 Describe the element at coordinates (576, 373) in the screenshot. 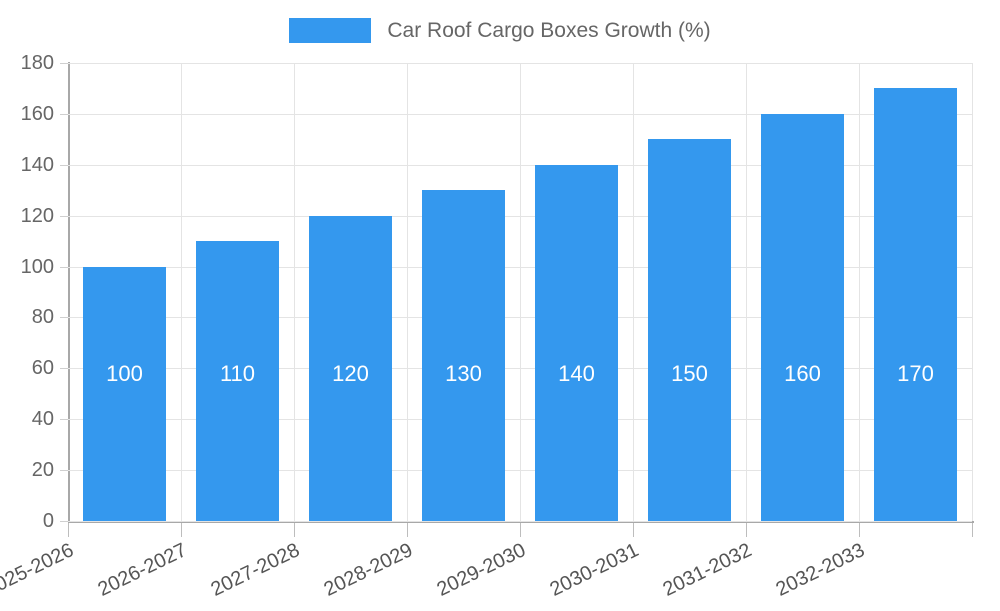

I see `bar-value-label: 140` at that location.